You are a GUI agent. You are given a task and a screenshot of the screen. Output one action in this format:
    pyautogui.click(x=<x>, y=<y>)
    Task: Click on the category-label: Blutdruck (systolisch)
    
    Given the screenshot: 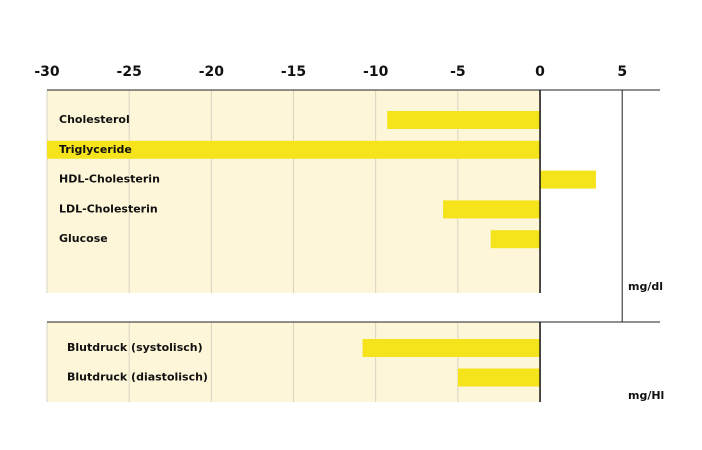 What is the action you would take?
    pyautogui.click(x=135, y=347)
    